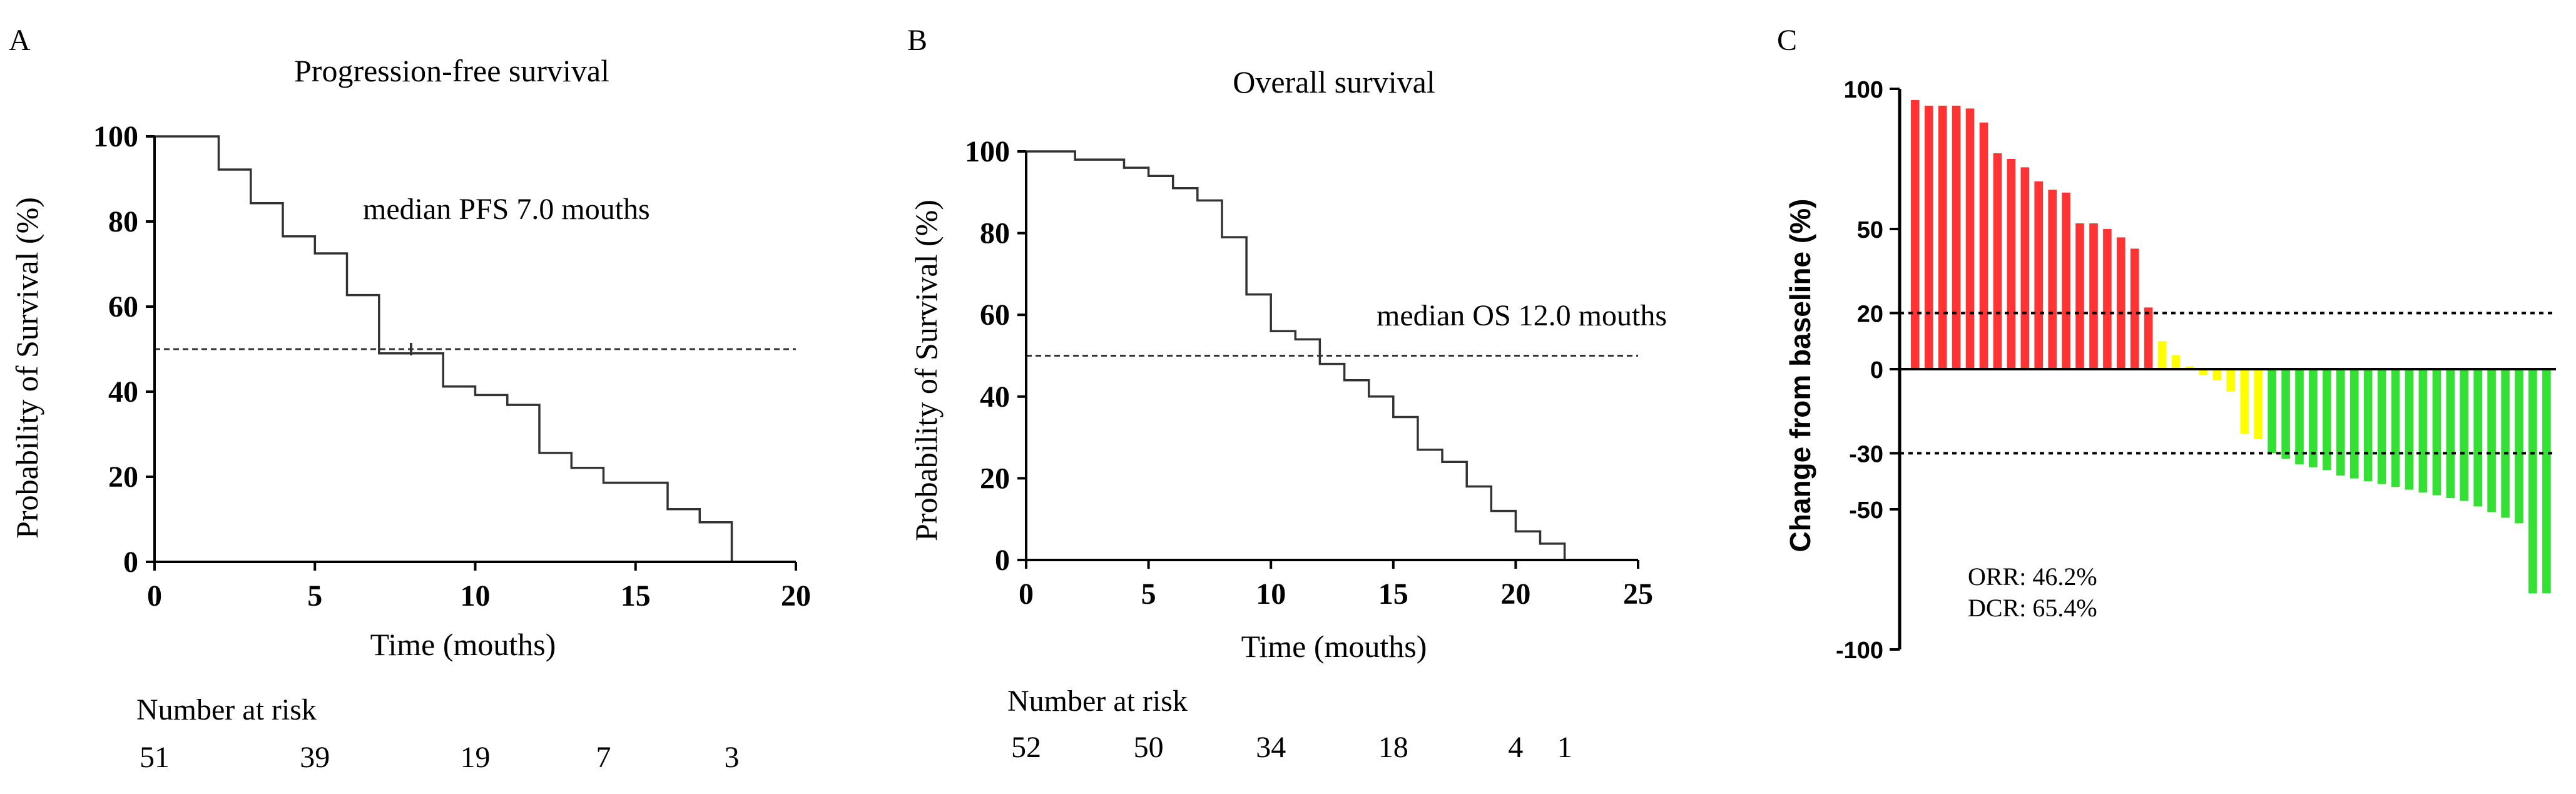  I want to click on panel-b-median-annotation: median OS 12.0 mouths, so click(1522, 315).